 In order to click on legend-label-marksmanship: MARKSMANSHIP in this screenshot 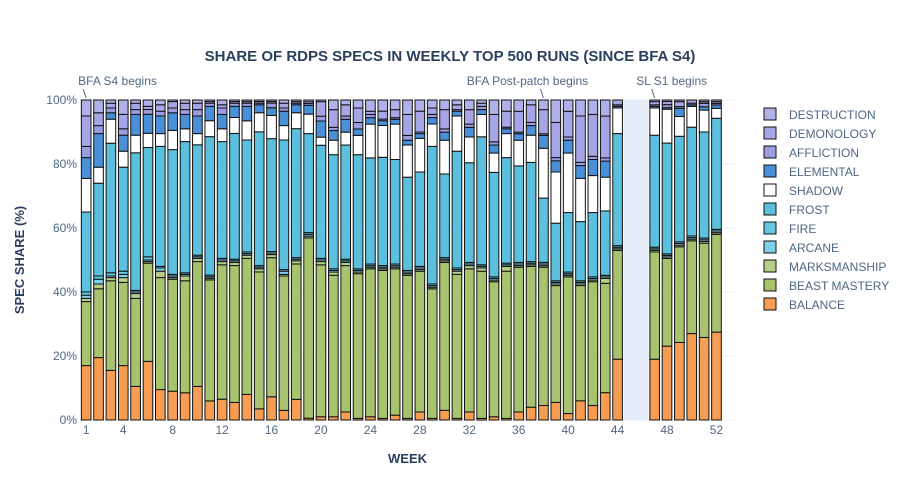, I will do `click(837, 267)`.